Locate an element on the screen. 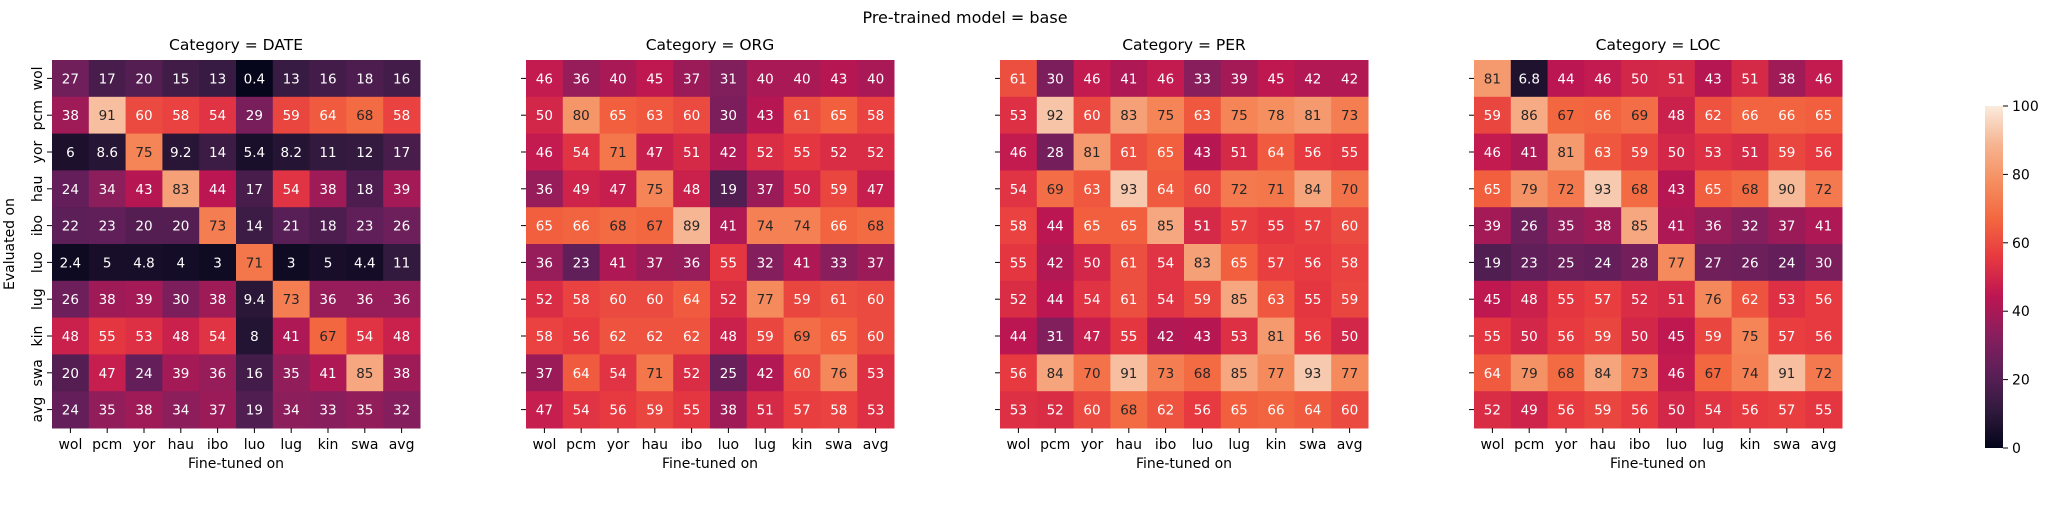  cell-value-label: 73 is located at coordinates (1165, 374).